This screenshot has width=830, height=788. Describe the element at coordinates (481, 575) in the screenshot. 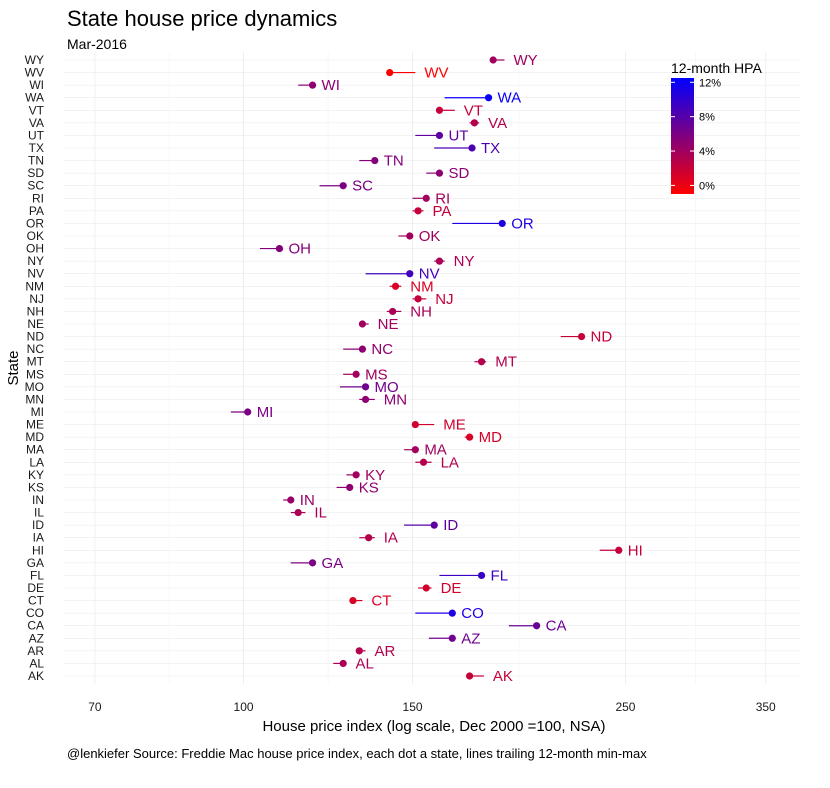

I see `dot-fl` at that location.